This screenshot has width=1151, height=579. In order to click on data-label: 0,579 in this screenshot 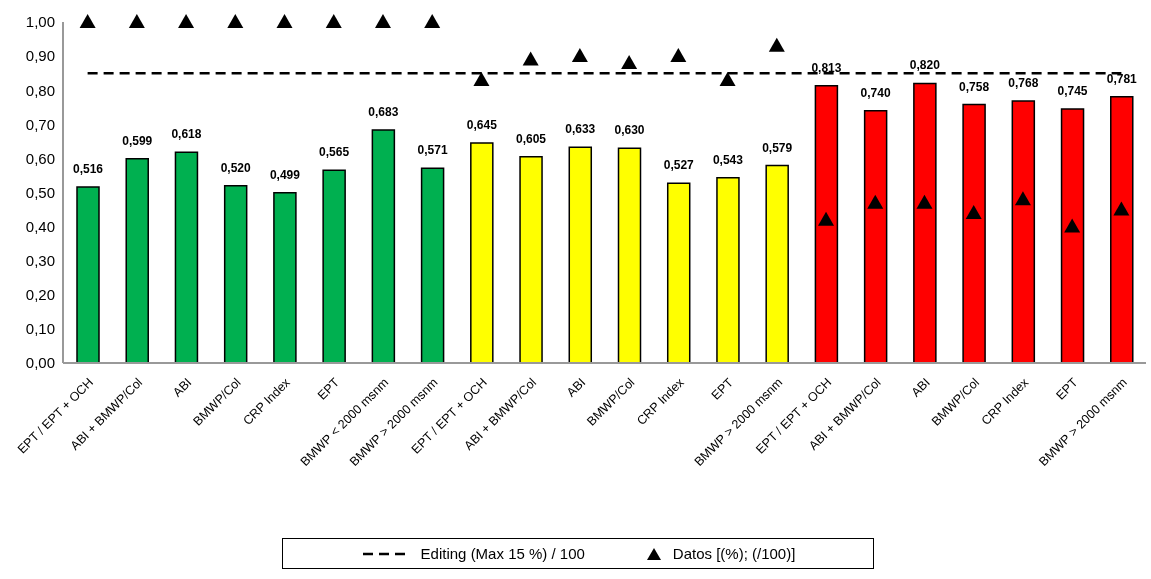, I will do `click(777, 147)`.